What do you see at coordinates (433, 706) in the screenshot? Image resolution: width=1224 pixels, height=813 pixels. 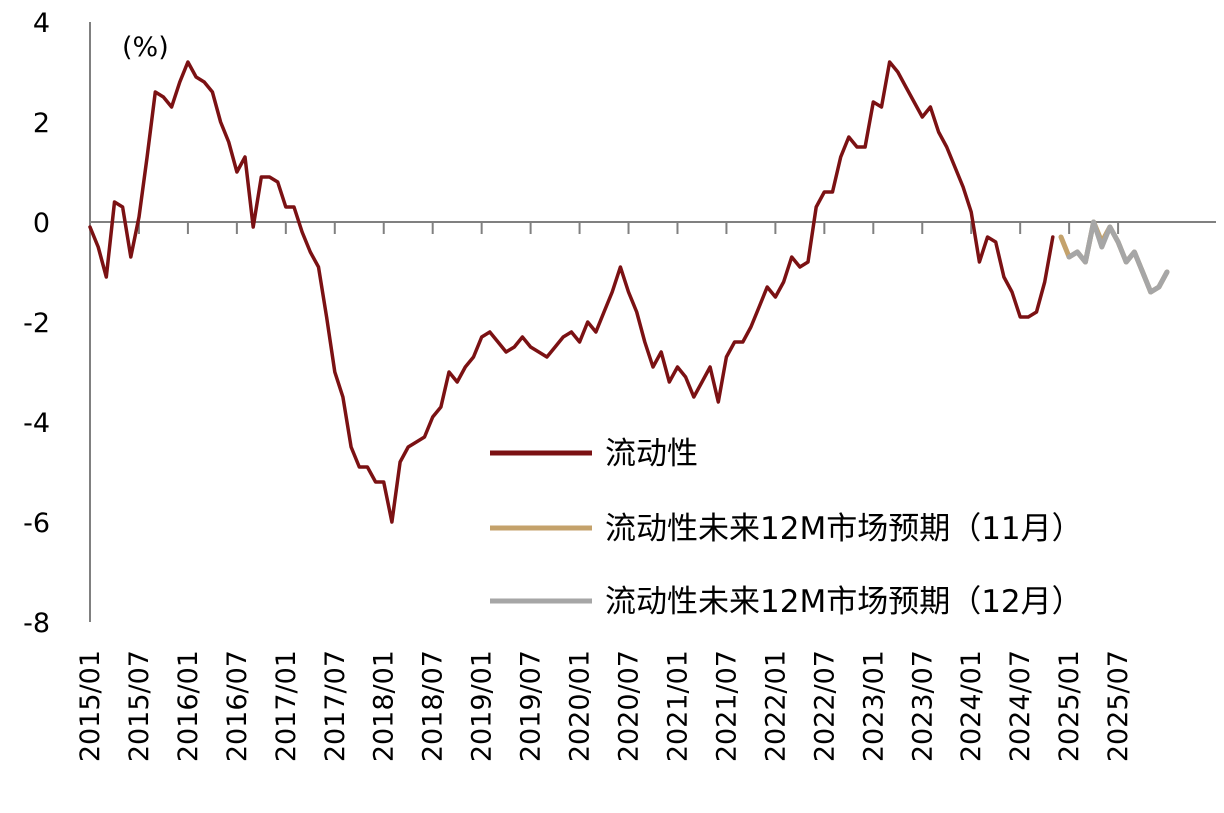 I see `x-tick-label: 2018/07` at bounding box center [433, 706].